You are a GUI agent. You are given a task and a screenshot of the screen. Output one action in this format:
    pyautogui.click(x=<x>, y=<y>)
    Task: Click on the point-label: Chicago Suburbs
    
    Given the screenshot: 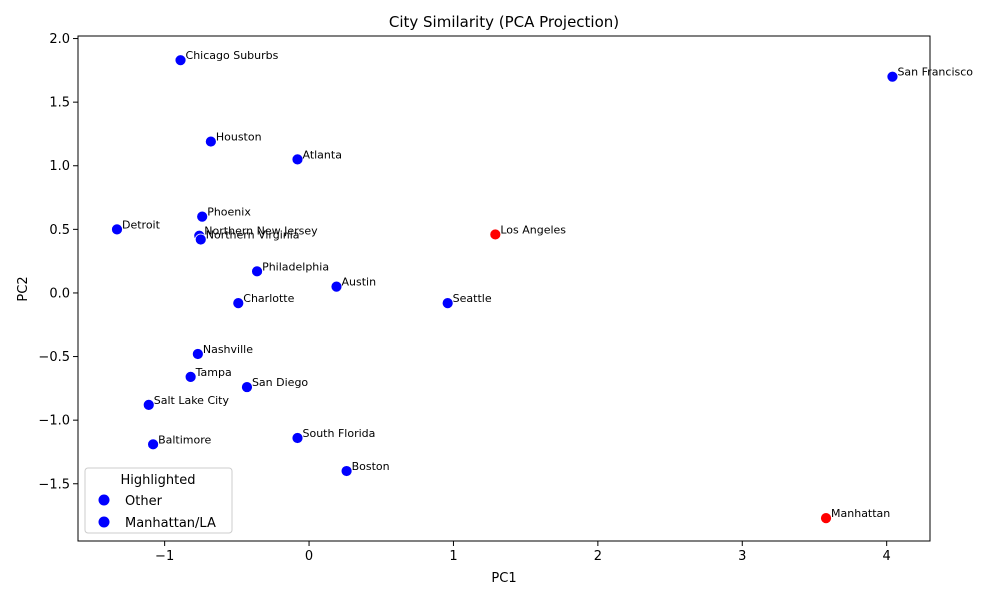 What is the action you would take?
    pyautogui.click(x=232, y=55)
    